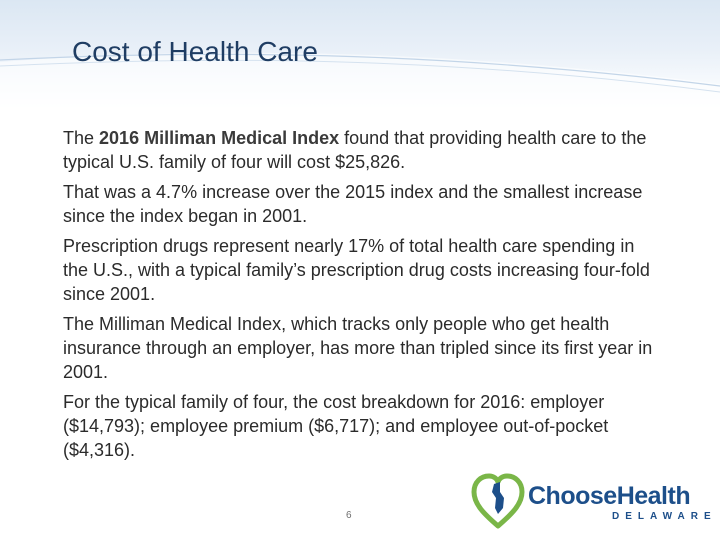 The height and width of the screenshot is (540, 720). What do you see at coordinates (360, 82) in the screenshot?
I see `header-swoosh` at bounding box center [360, 82].